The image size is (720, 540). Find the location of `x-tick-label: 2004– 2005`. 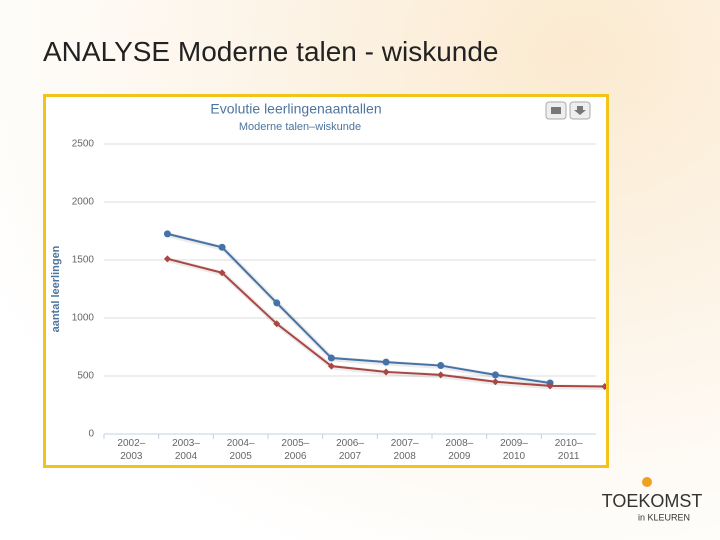

x-tick-label: 2004– 2005 is located at coordinates (241, 450).